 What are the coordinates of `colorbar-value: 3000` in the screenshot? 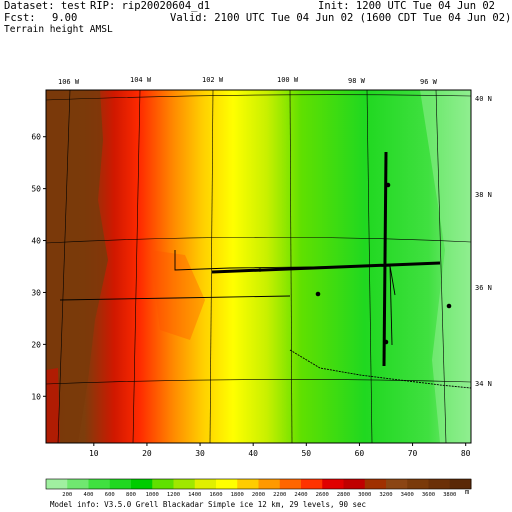 It's located at (364, 495).